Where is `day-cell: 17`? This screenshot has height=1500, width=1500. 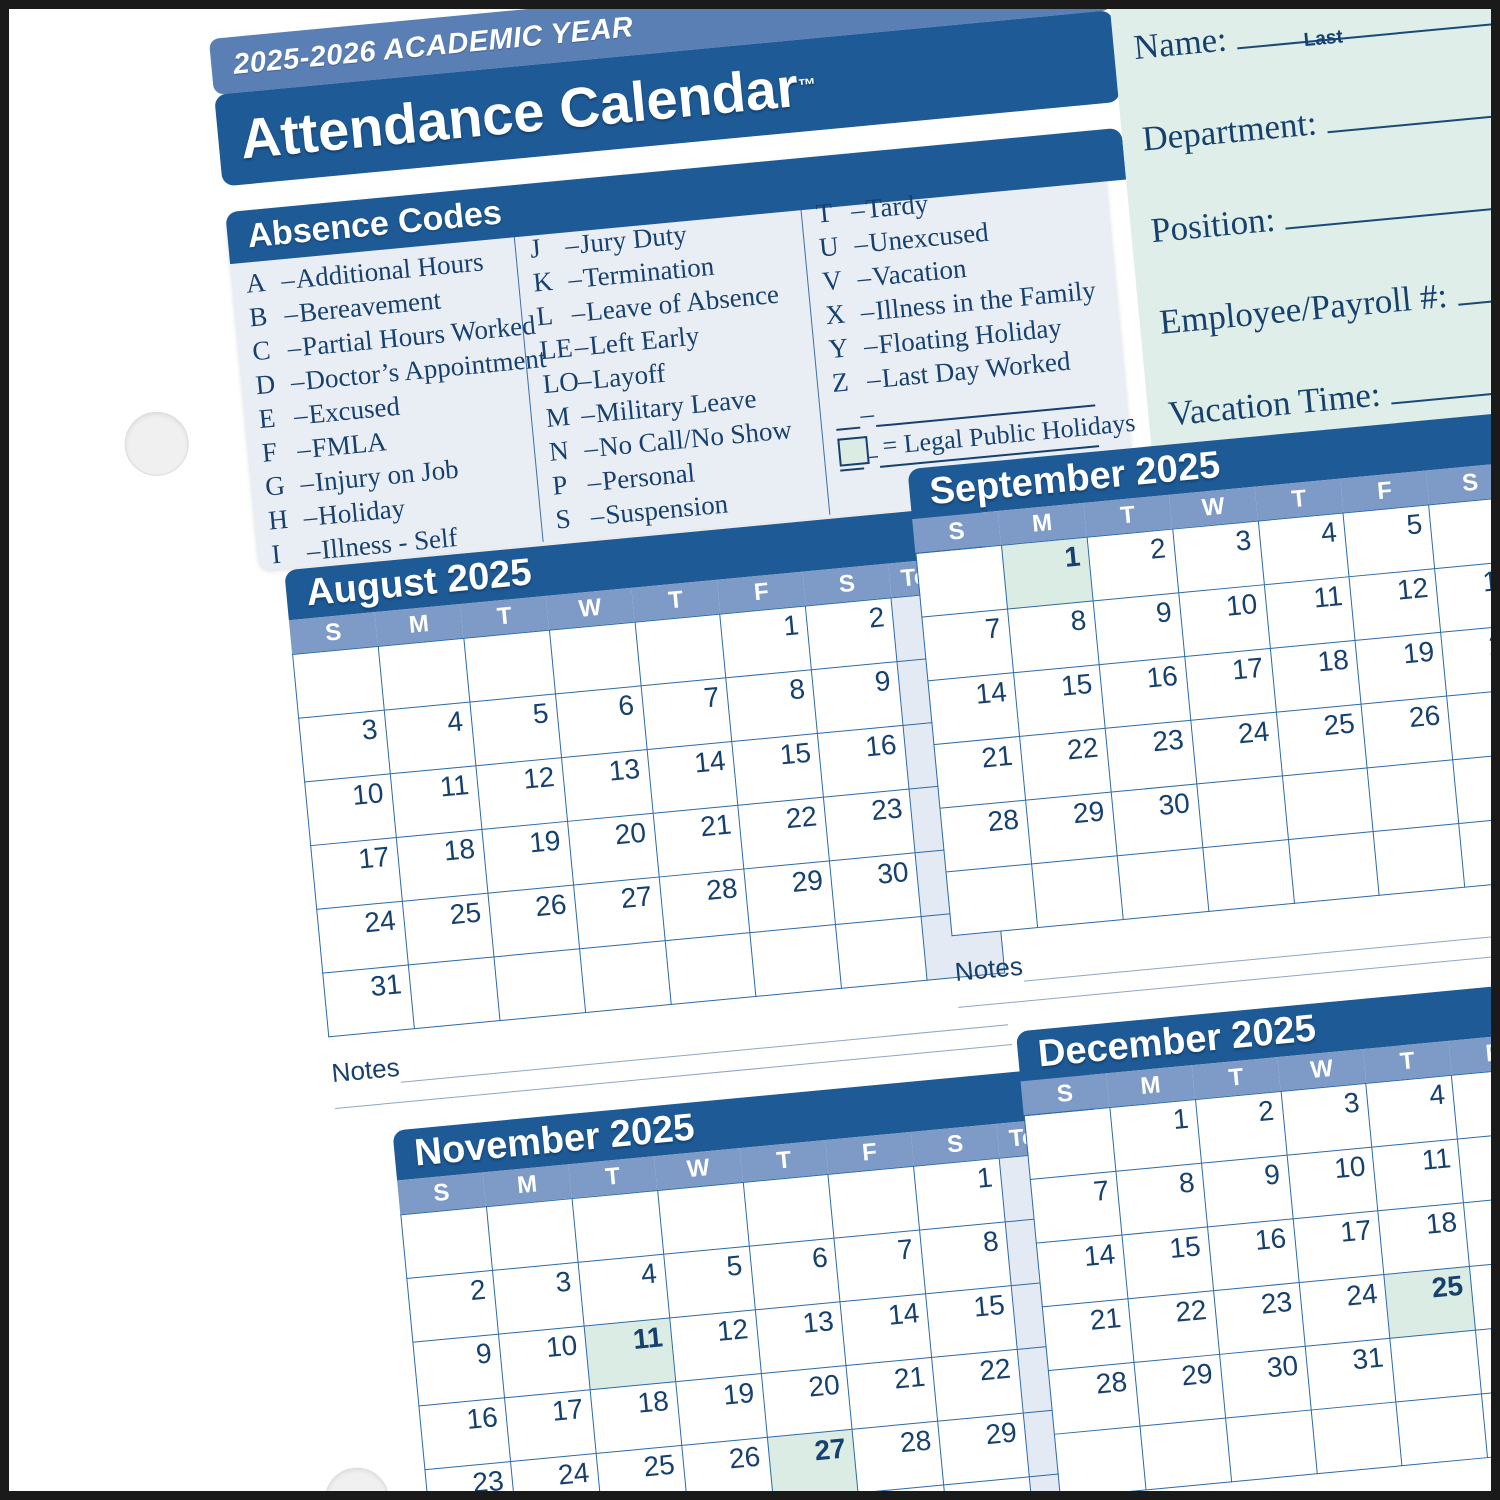
day-cell: 17 is located at coordinates (356, 873).